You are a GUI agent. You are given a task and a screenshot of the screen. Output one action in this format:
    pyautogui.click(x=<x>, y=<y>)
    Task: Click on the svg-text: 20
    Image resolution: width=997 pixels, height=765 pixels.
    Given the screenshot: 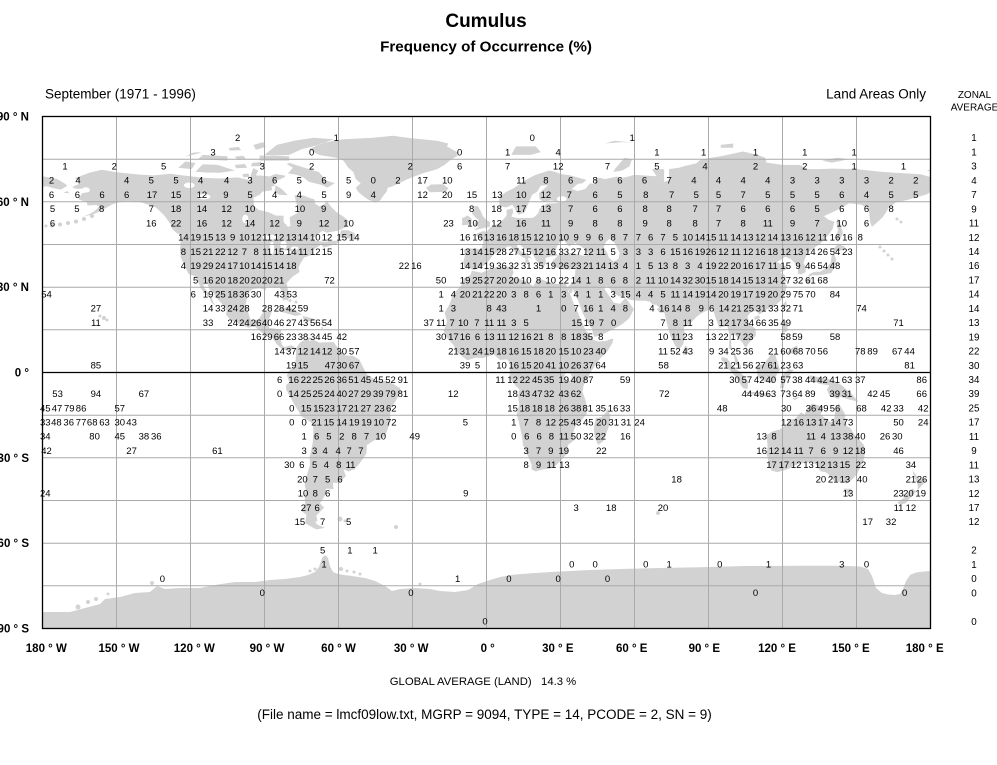 What is the action you would take?
    pyautogui.click(x=723, y=295)
    